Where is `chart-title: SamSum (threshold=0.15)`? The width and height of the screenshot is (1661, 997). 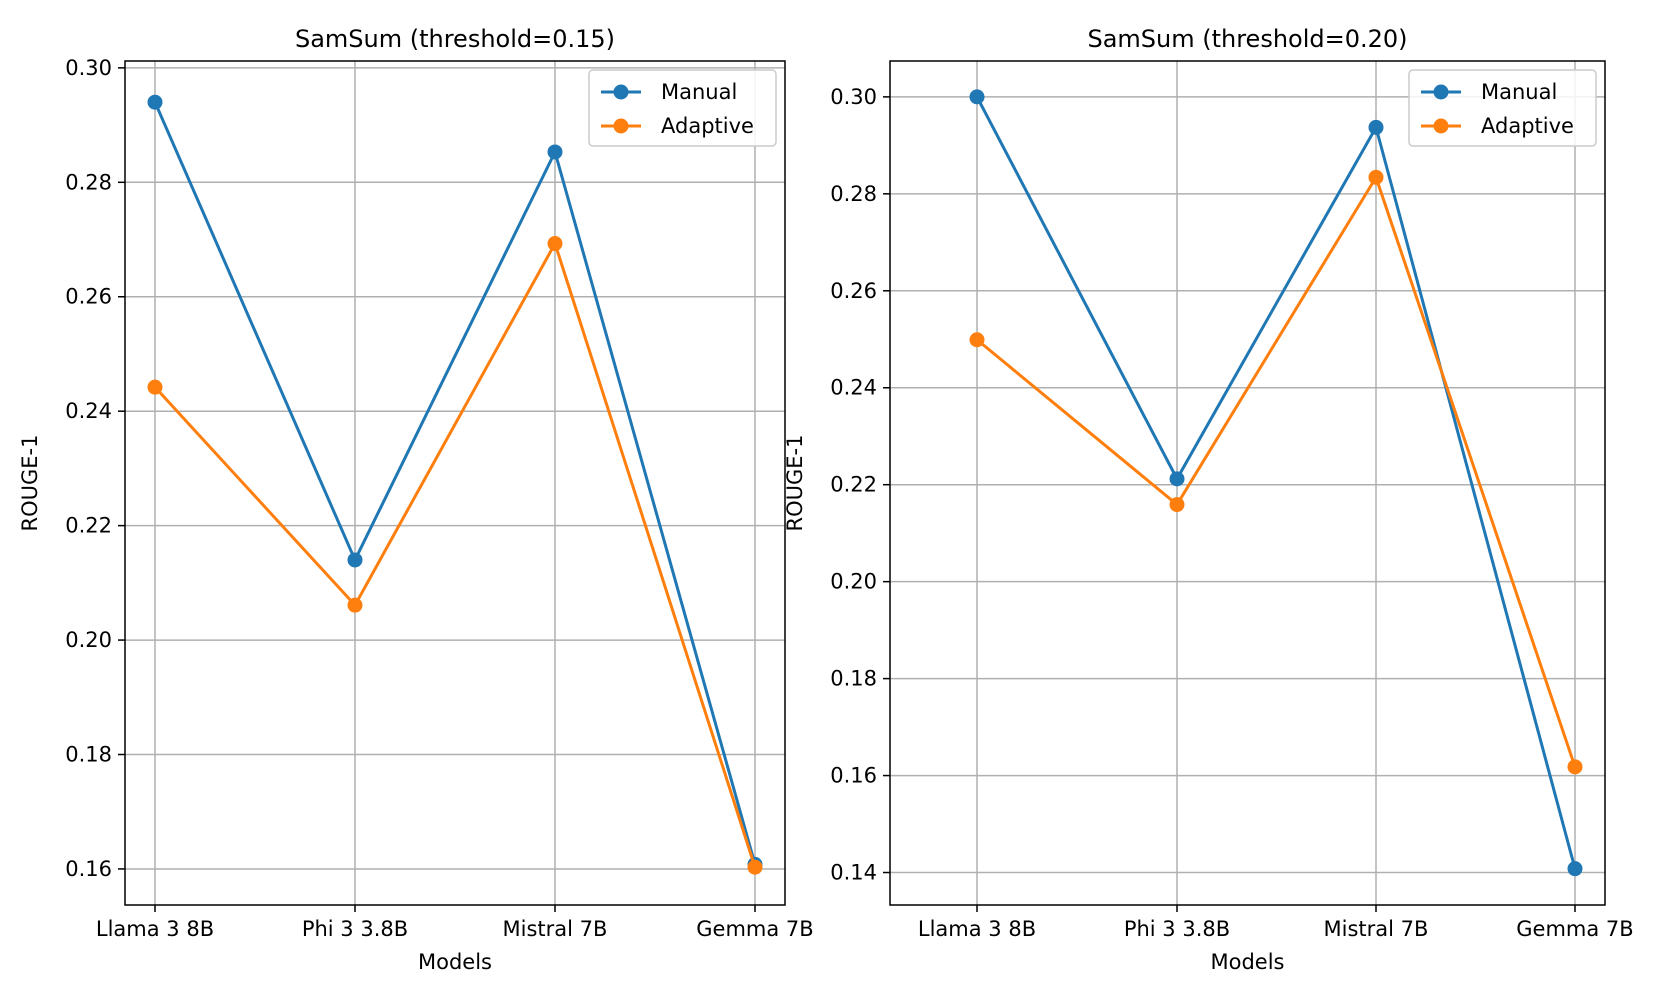 chart-title: SamSum (threshold=0.15) is located at coordinates (455, 39).